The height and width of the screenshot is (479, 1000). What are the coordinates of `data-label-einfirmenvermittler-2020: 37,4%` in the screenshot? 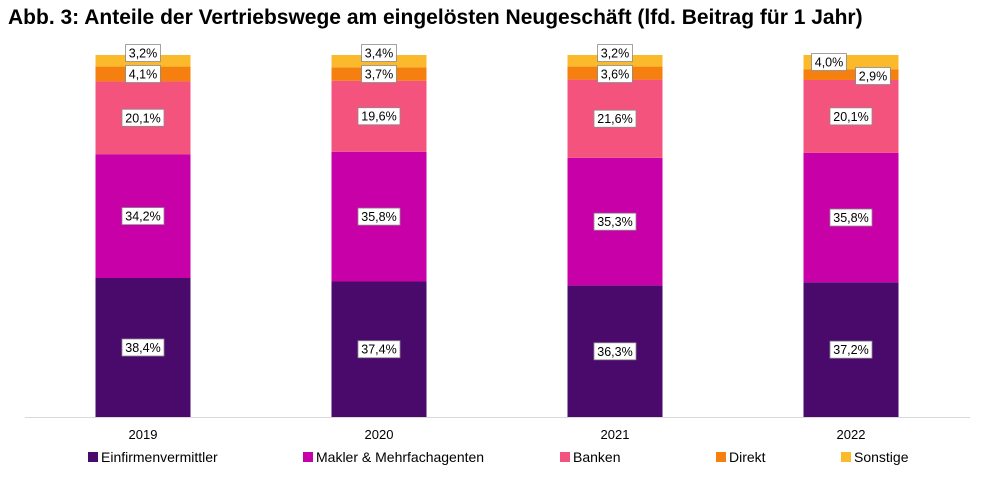 It's located at (379, 349).